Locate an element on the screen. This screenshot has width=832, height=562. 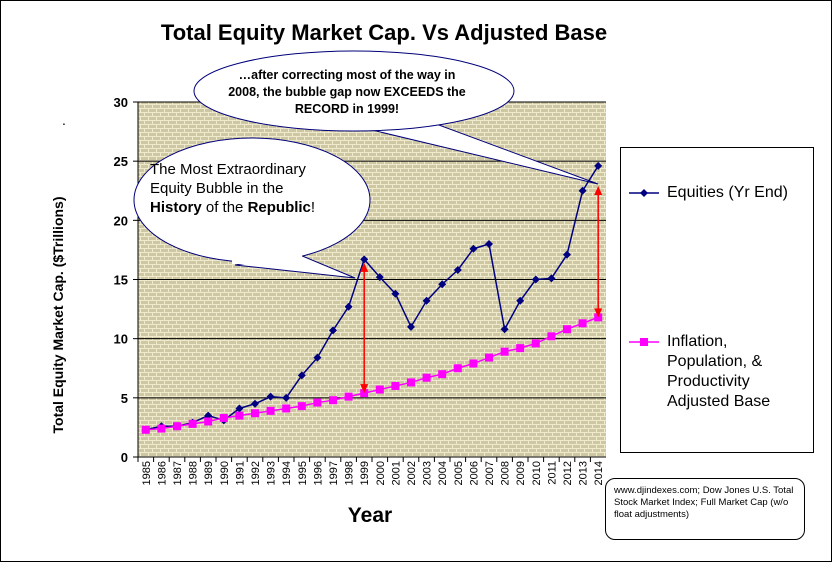
x-tick-label: 2003 is located at coordinates (428, 473).